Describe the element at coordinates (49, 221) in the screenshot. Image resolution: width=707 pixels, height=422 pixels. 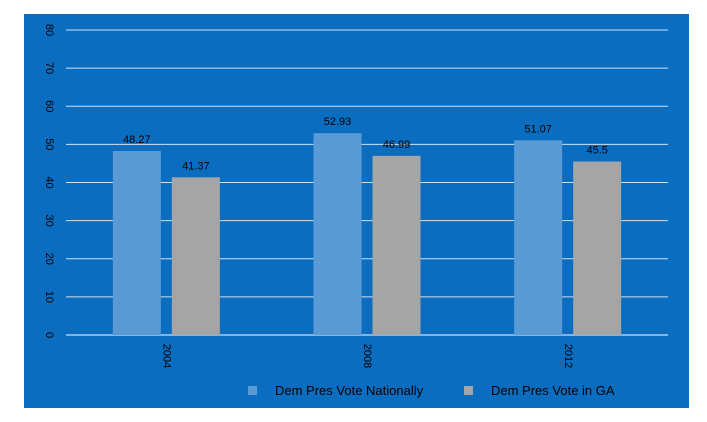
I see `y-tick-label-30: 30` at that location.